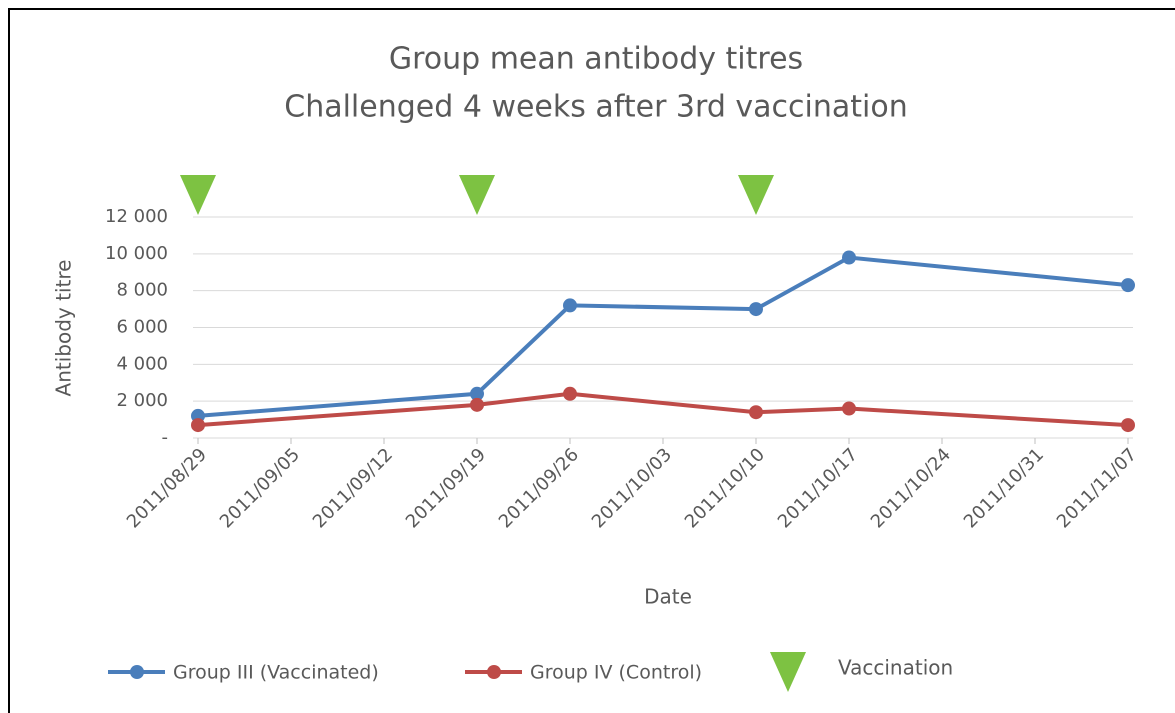 The width and height of the screenshot is (1175, 713). What do you see at coordinates (136, 253) in the screenshot?
I see `y-tick-label: 10 000` at bounding box center [136, 253].